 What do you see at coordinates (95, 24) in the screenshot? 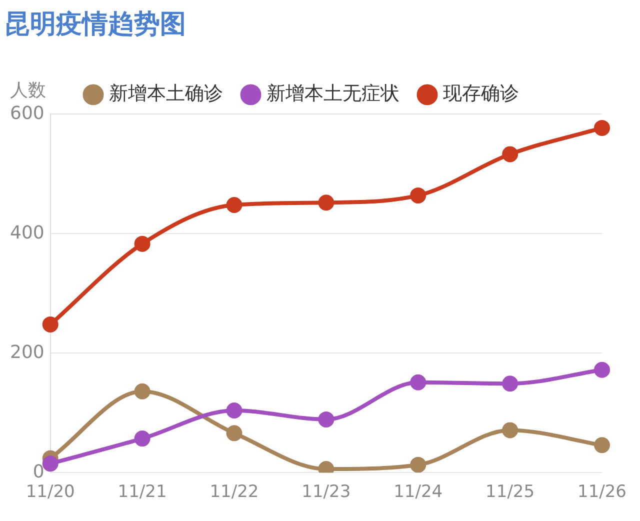
I see `chart-title: 昆明疫情趋势图` at bounding box center [95, 24].